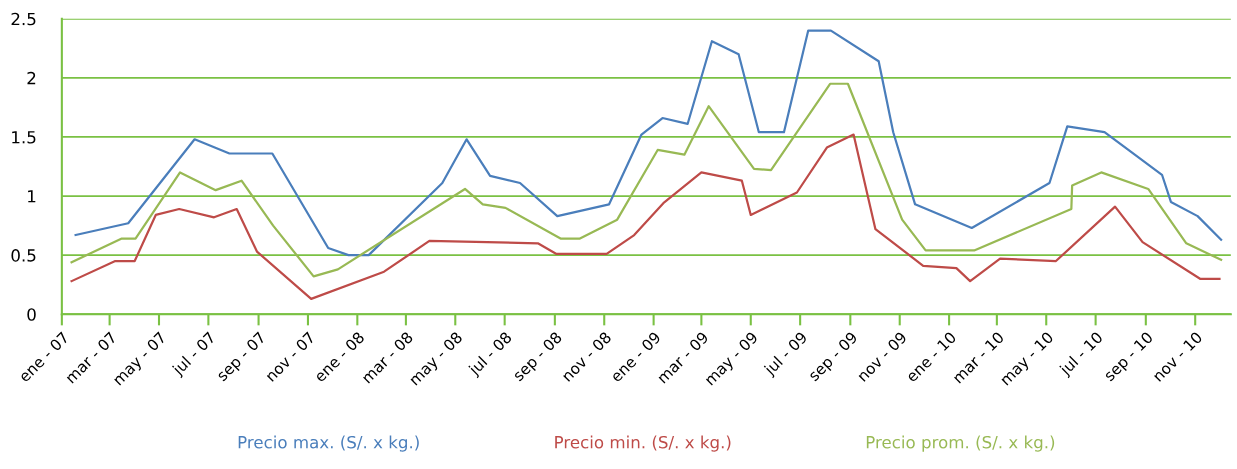  What do you see at coordinates (960, 443) in the screenshot?
I see `text: Precio prom. (S/. x kg.)` at bounding box center [960, 443].